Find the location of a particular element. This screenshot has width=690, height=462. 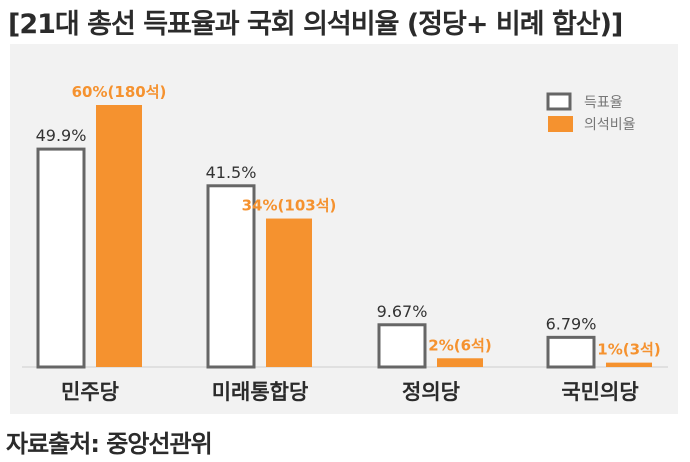

seat-value-label: 34%(103석) is located at coordinates (289, 206).